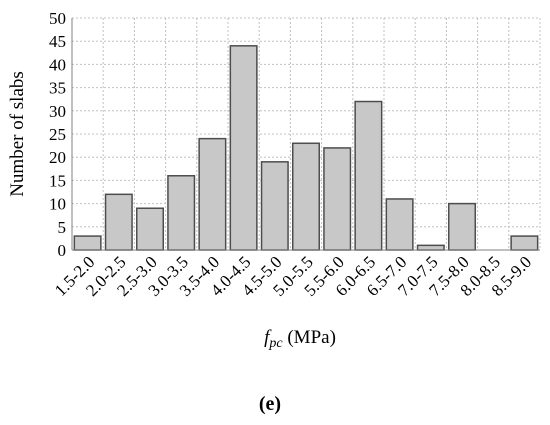  Describe the element at coordinates (337, 199) in the screenshot. I see `bar-5.5-6.0` at that location.